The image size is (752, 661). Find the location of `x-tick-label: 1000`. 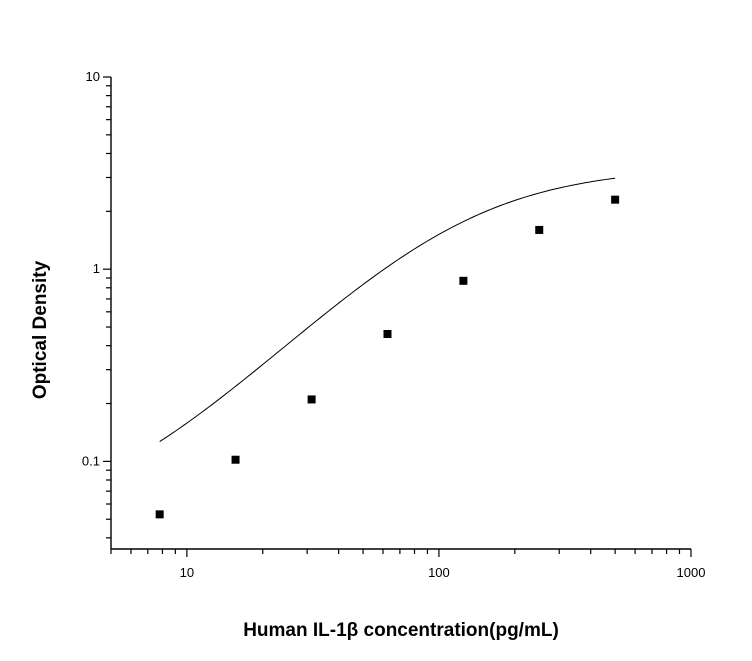

x-tick-label: 1000 is located at coordinates (691, 572).